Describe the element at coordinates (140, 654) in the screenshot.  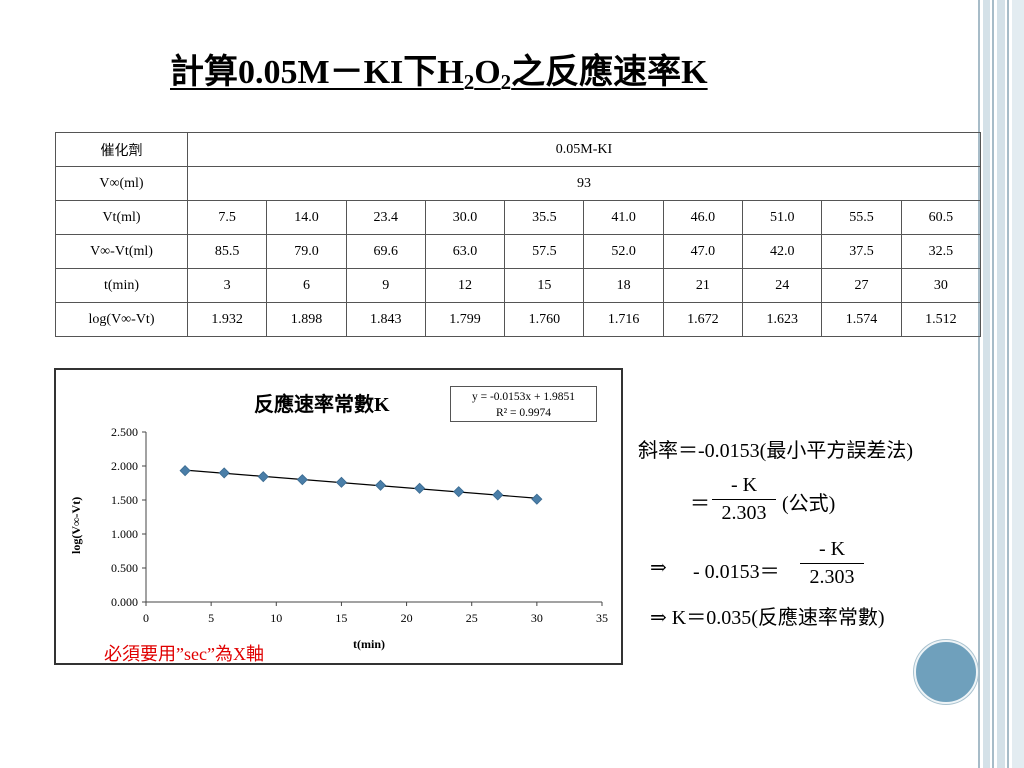
I see `note-text: 必須要用` at that location.